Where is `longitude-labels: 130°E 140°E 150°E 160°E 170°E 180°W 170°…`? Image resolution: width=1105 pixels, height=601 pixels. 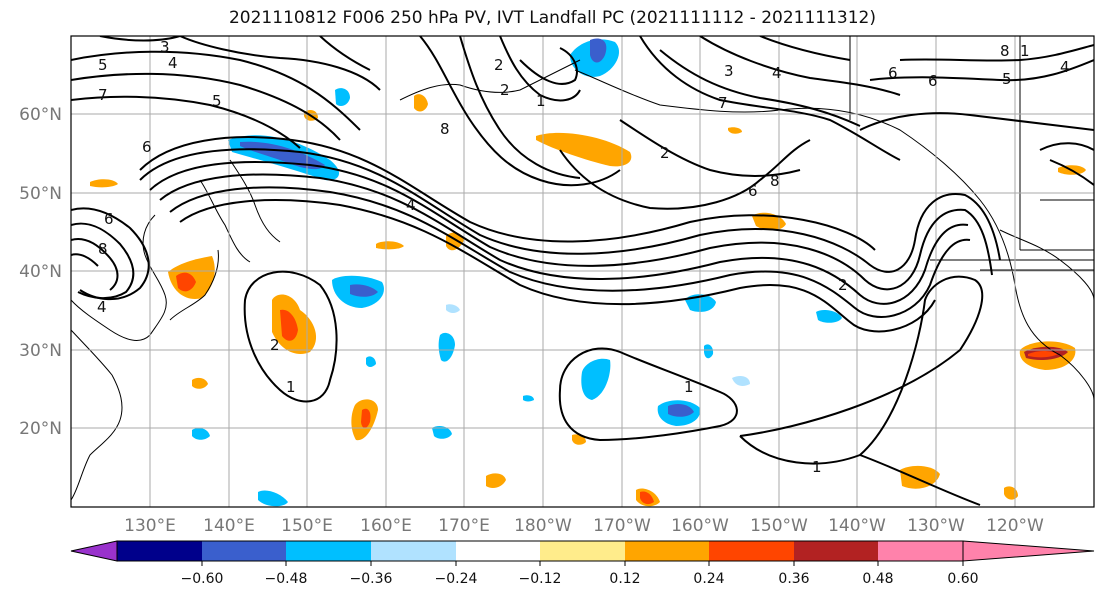 longitude-labels: 130°E 140°E 150°E 160°E 170°E 180°W 170°… is located at coordinates (584, 526).